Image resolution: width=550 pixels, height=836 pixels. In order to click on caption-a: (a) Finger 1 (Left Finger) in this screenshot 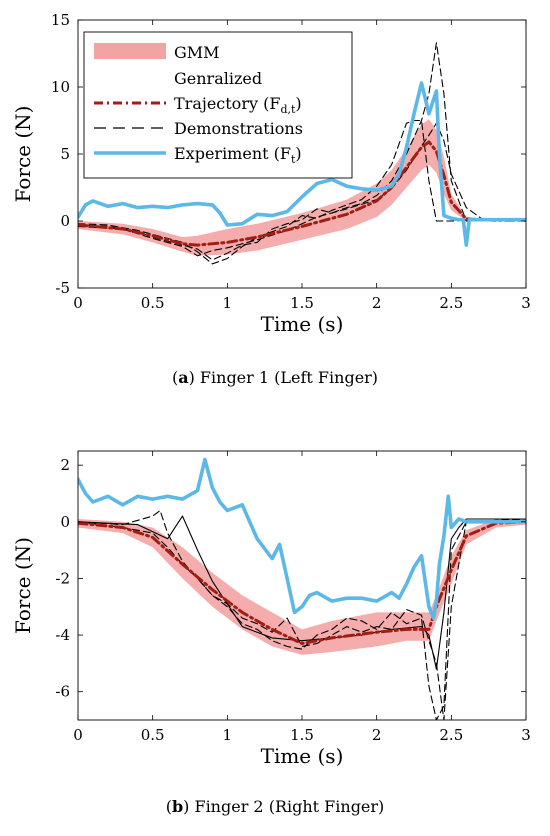, I will do `click(275, 377)`.